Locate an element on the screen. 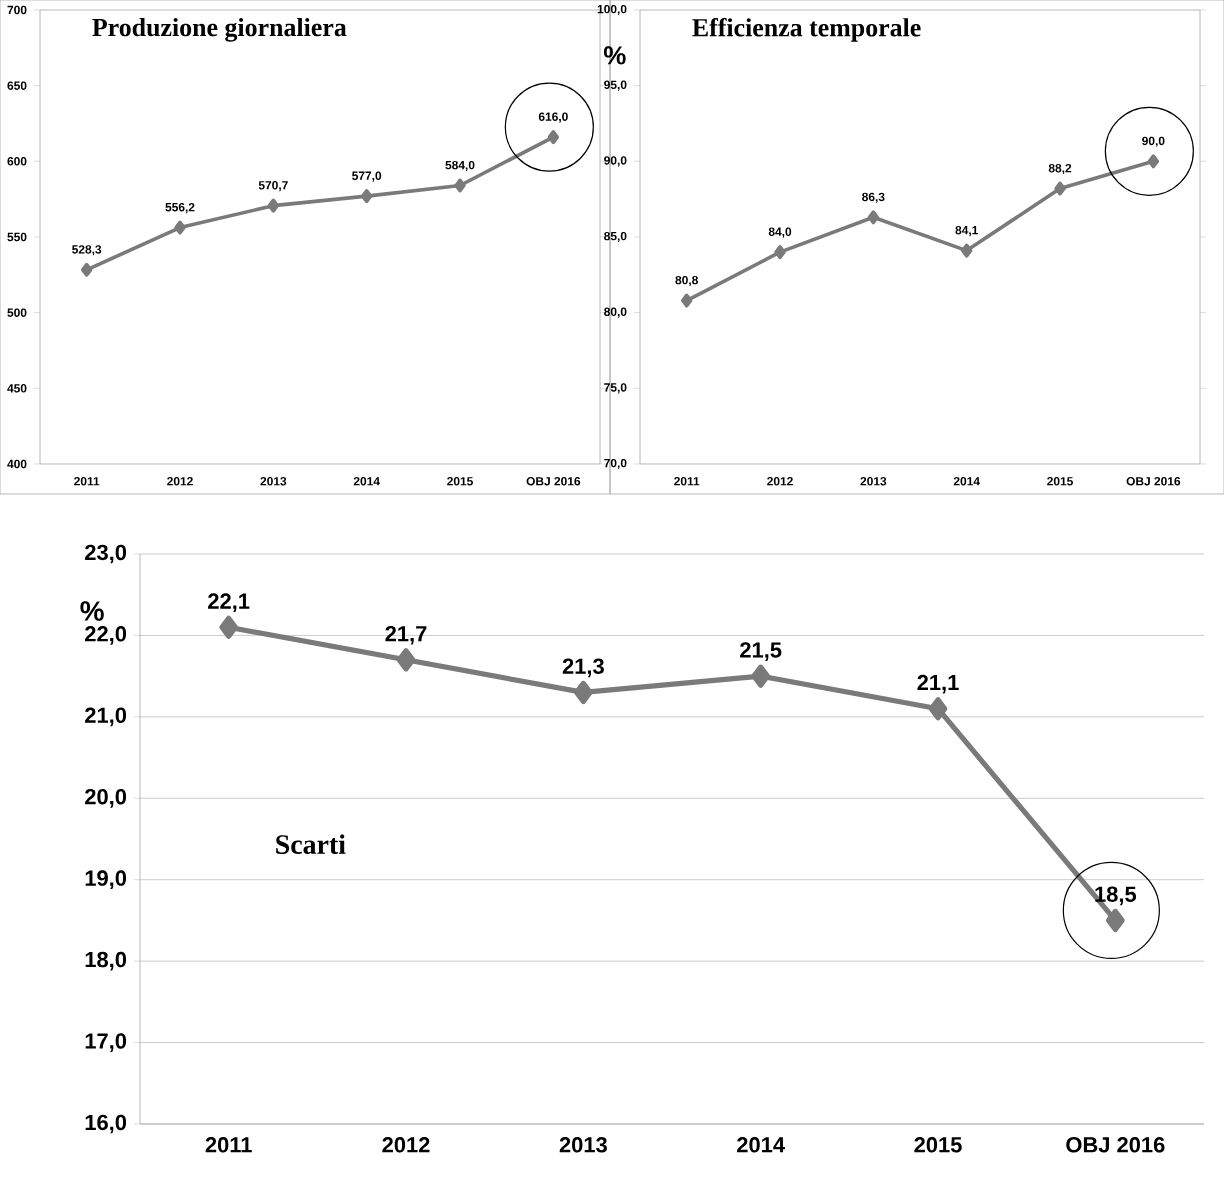 This screenshot has width=1224, height=1180. data-label: 84,0 is located at coordinates (780, 232).